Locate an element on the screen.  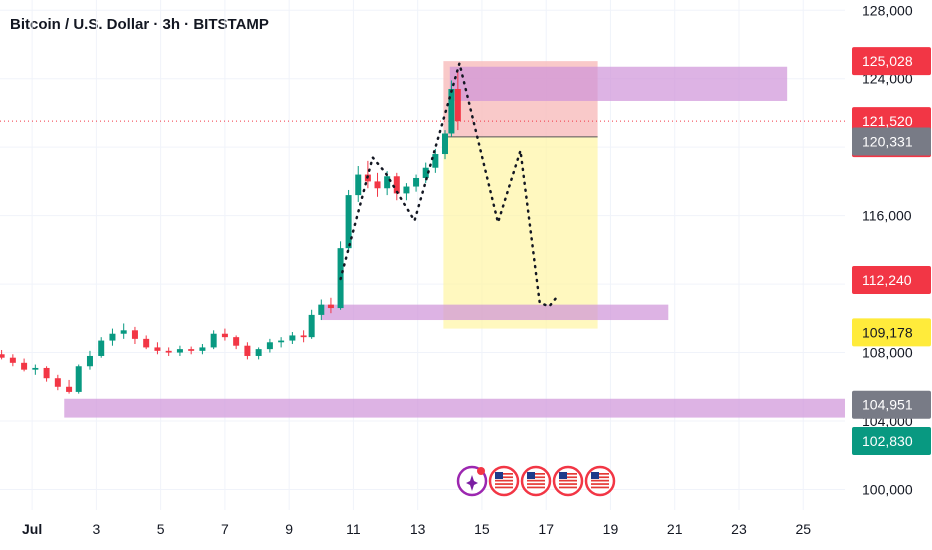
price-badge: 120,331 is located at coordinates (891, 141).